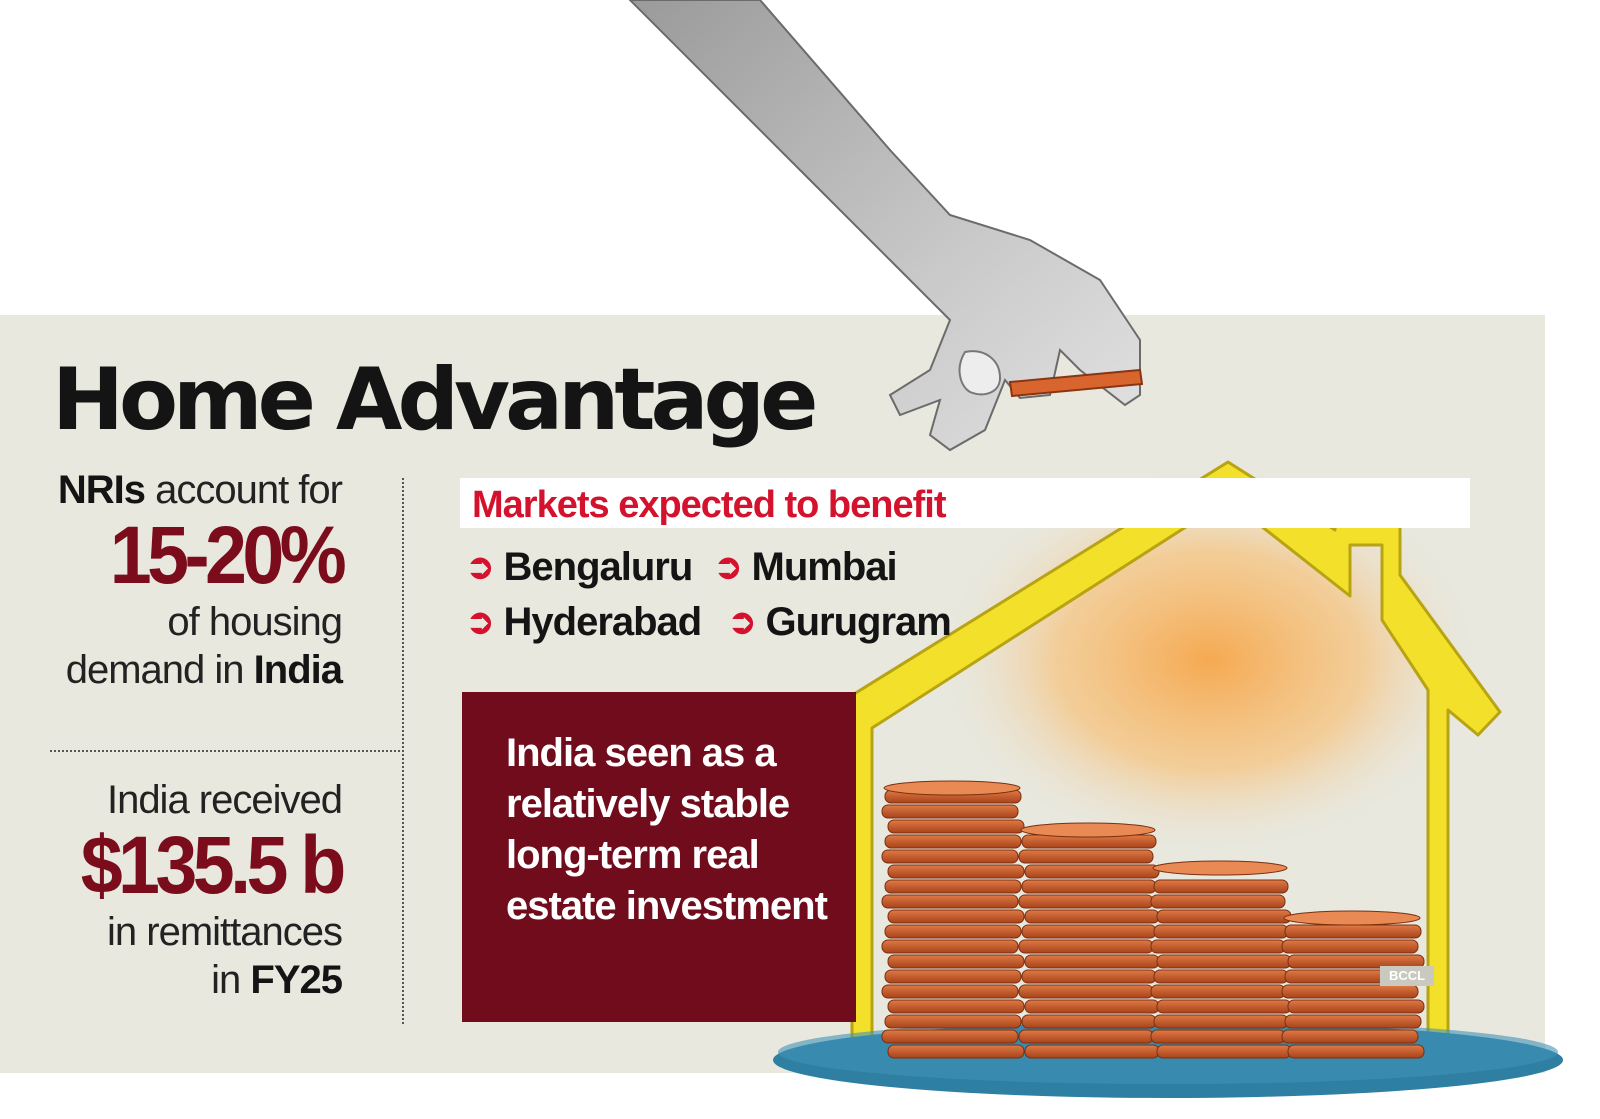 This screenshot has width=1600, height=1119. Describe the element at coordinates (225, 932) in the screenshot. I see `remittance-line-1: in remittances` at that location.